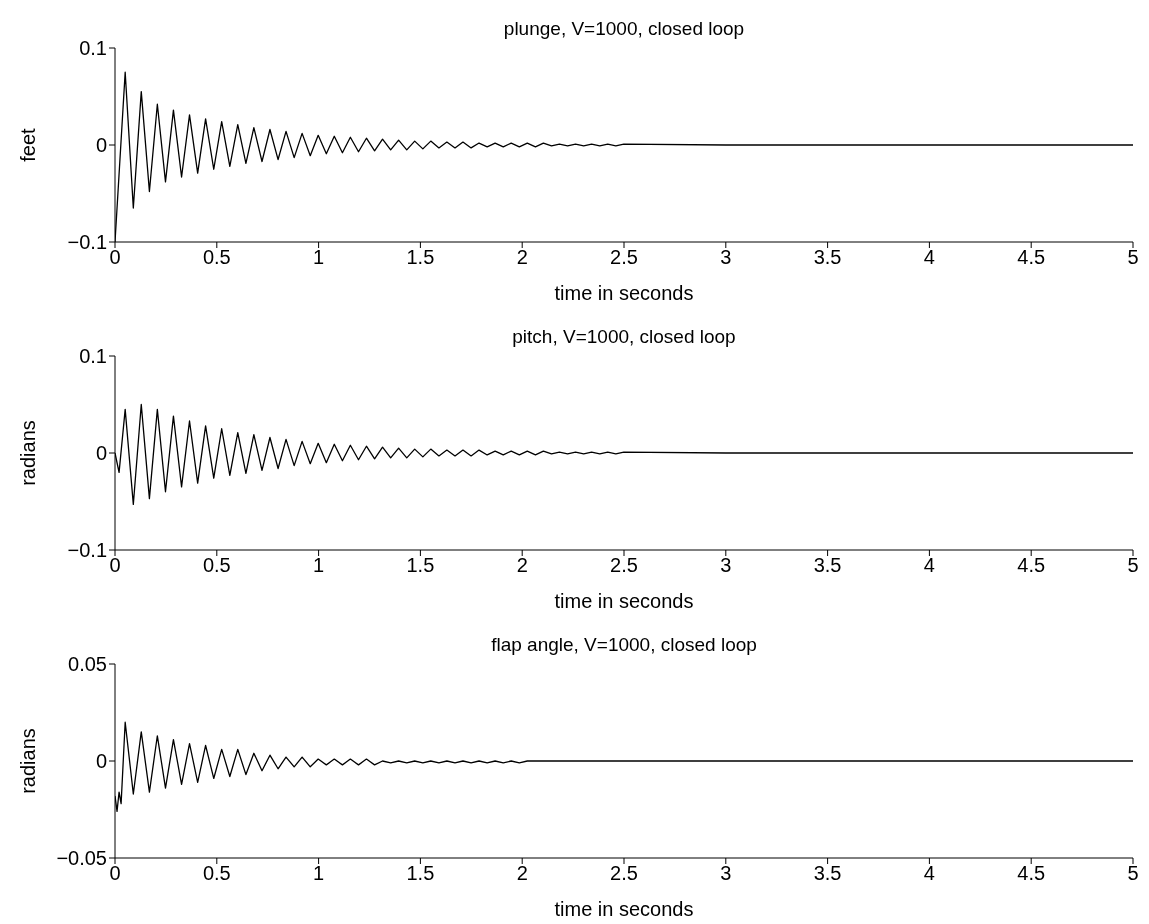 This screenshot has width=1149, height=924. What do you see at coordinates (624, 645) in the screenshot?
I see `chart-title: flap angle, V=1000, closed loop` at bounding box center [624, 645].